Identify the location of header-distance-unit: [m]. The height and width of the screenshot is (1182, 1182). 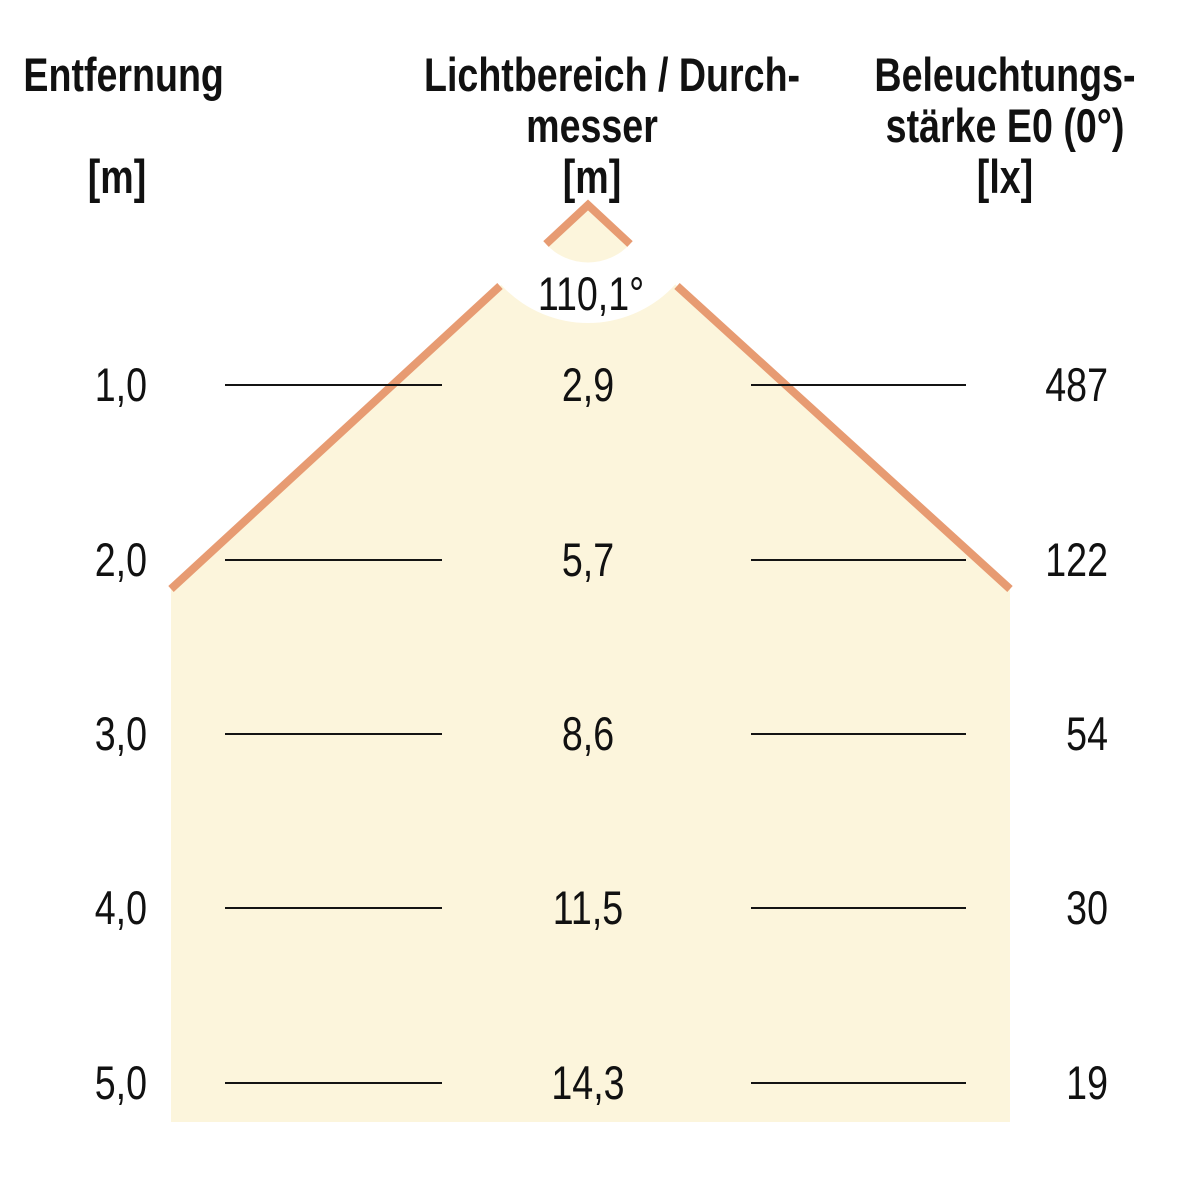
(117, 176).